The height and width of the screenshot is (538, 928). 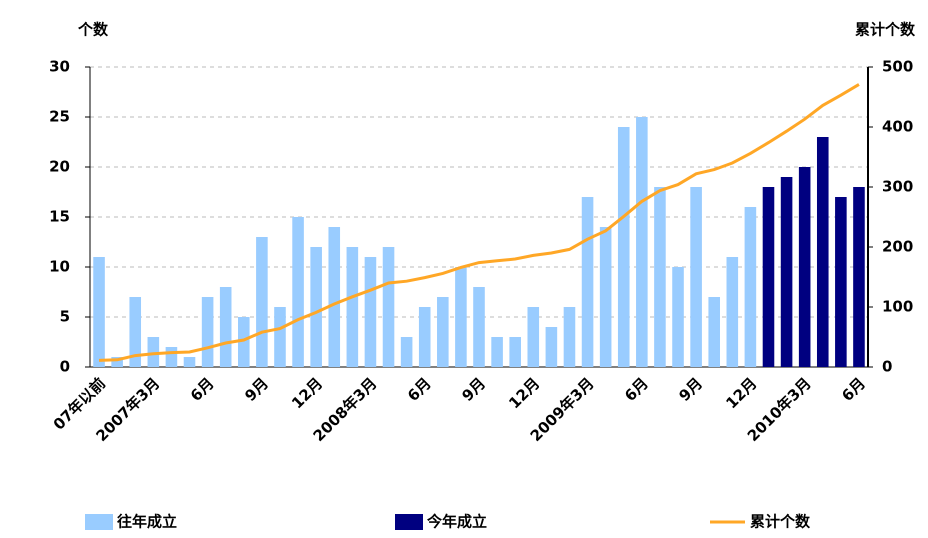 I want to click on legend-label: 累计个数, so click(x=780, y=522).